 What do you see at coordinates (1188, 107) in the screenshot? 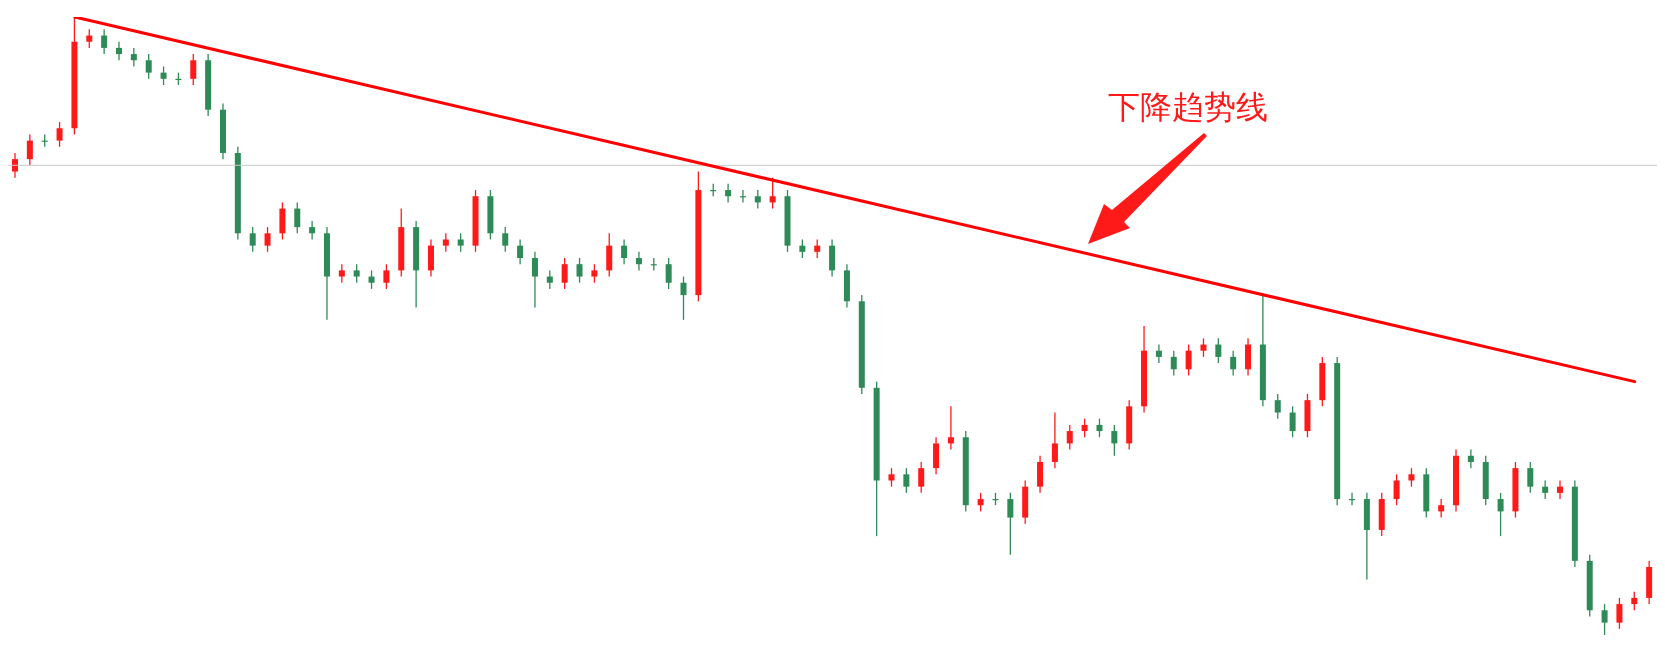
I see `annotation: 下降趋势线` at bounding box center [1188, 107].